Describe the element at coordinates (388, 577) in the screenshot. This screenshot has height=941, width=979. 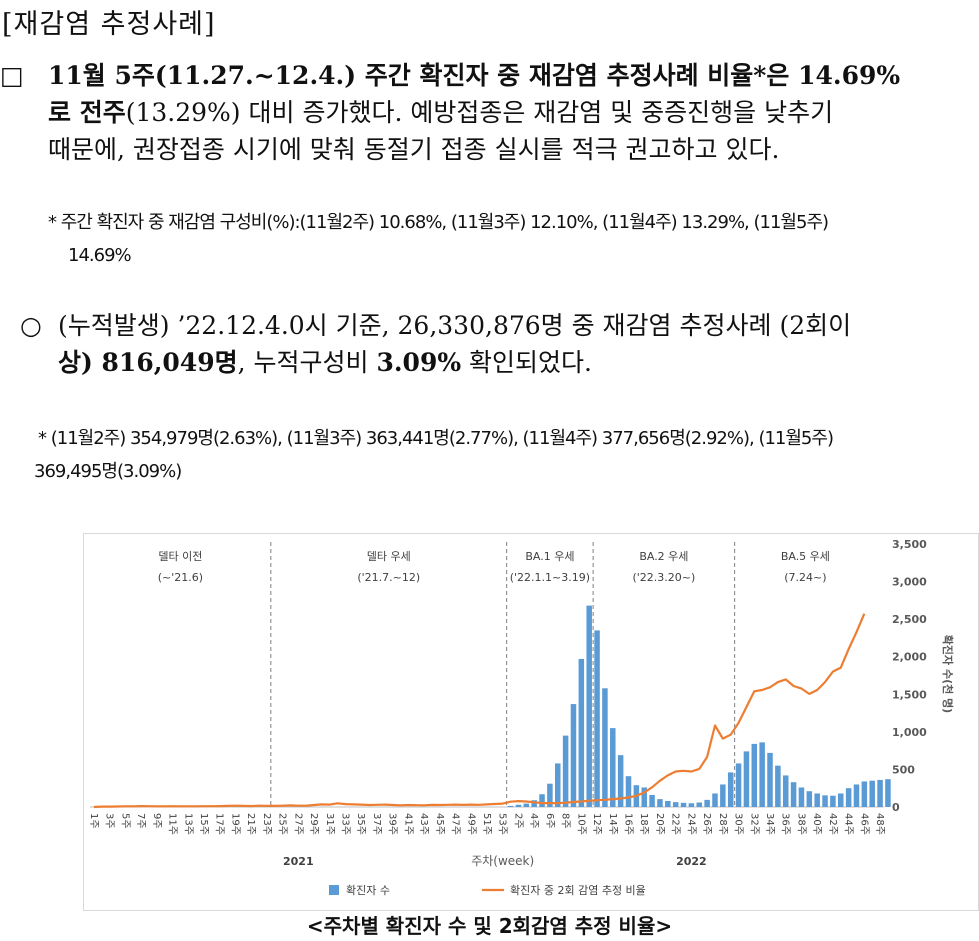
I see `period-range-label: ('21.7.~12)` at that location.